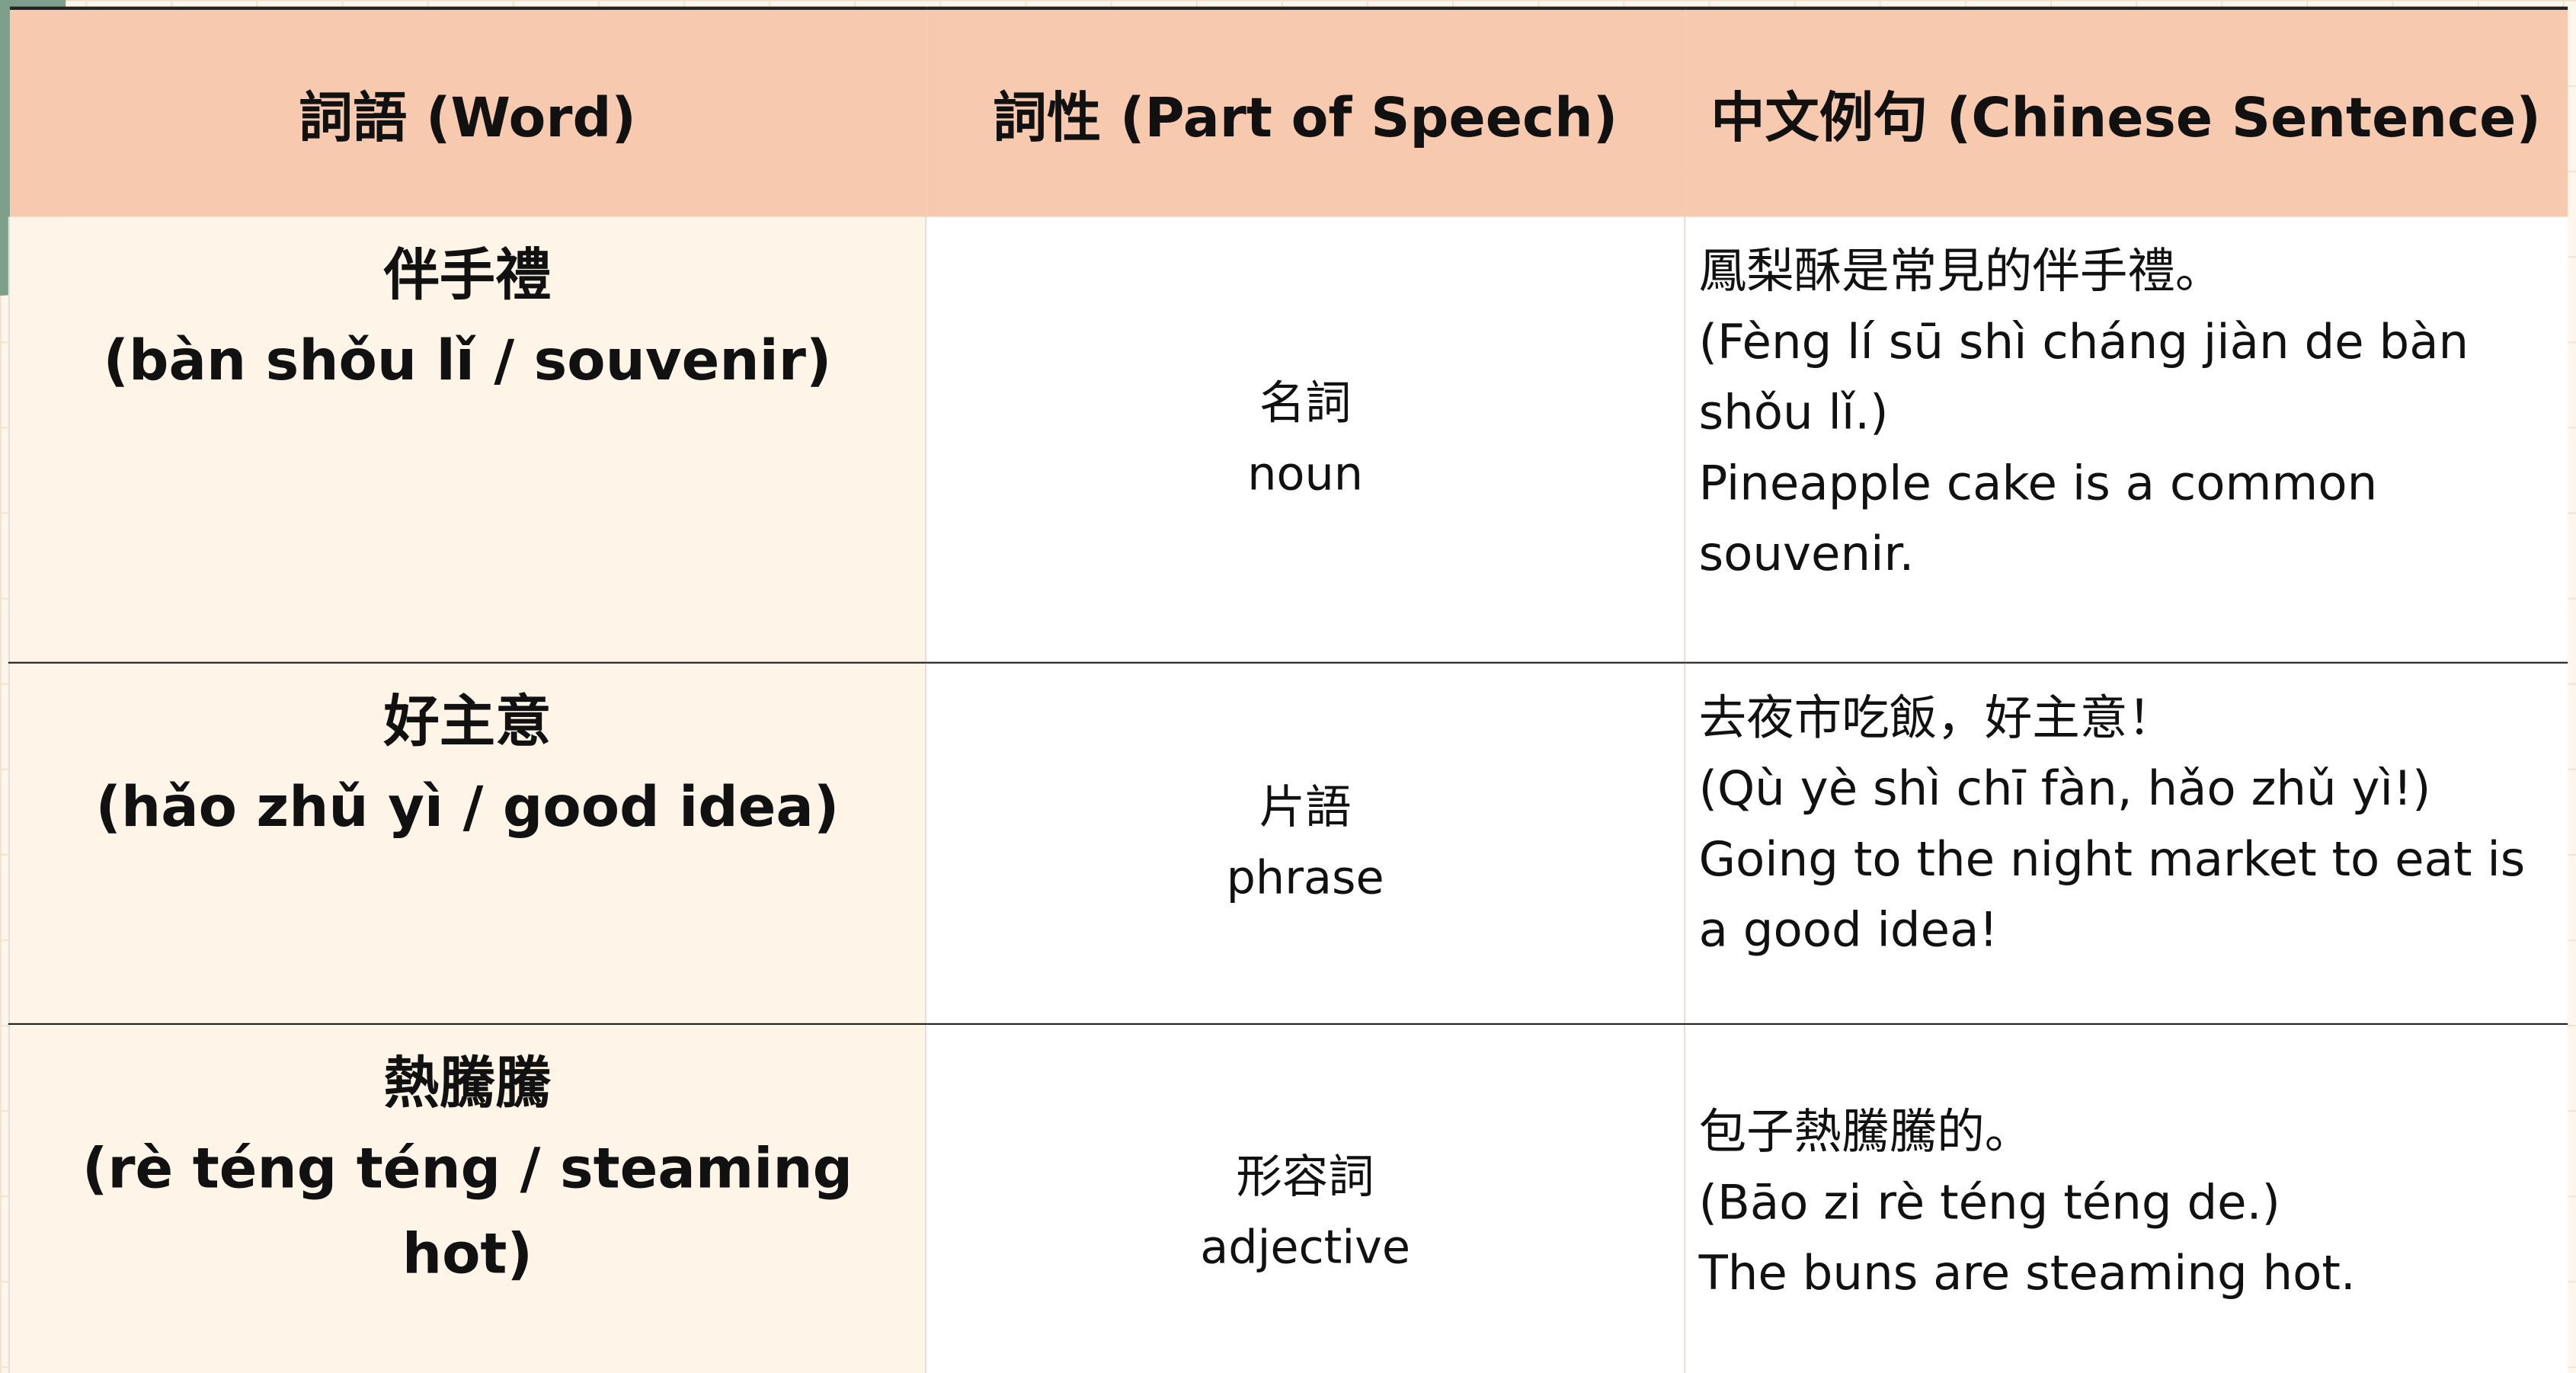  What do you see at coordinates (467, 807) in the screenshot?
I see `word-pinyin: (hǎo zhǔ yì / good idea)` at bounding box center [467, 807].